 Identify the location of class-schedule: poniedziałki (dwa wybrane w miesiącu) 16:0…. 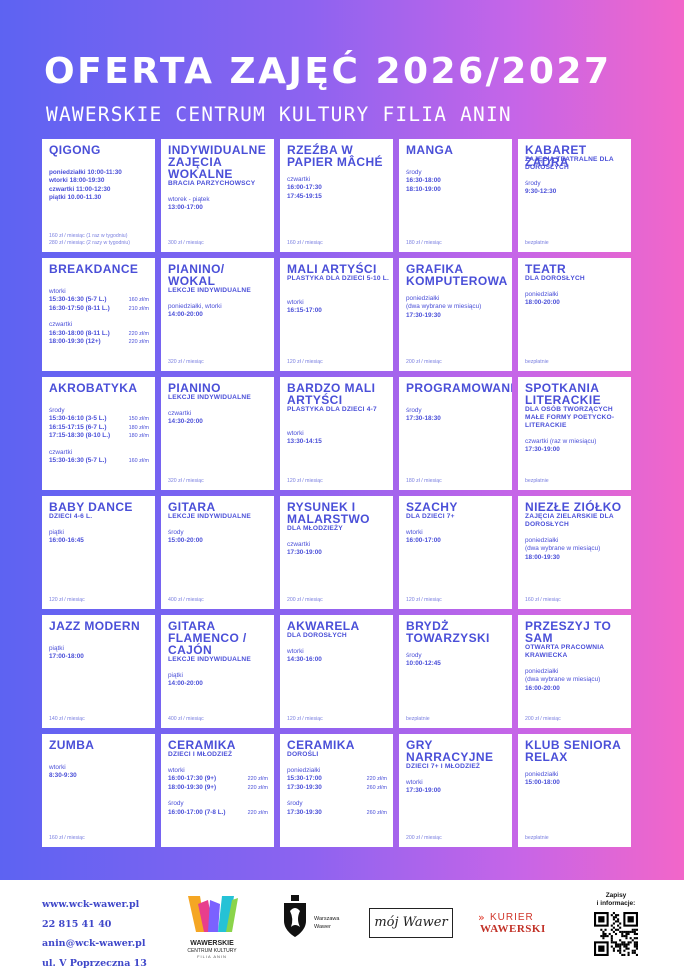
(577, 680).